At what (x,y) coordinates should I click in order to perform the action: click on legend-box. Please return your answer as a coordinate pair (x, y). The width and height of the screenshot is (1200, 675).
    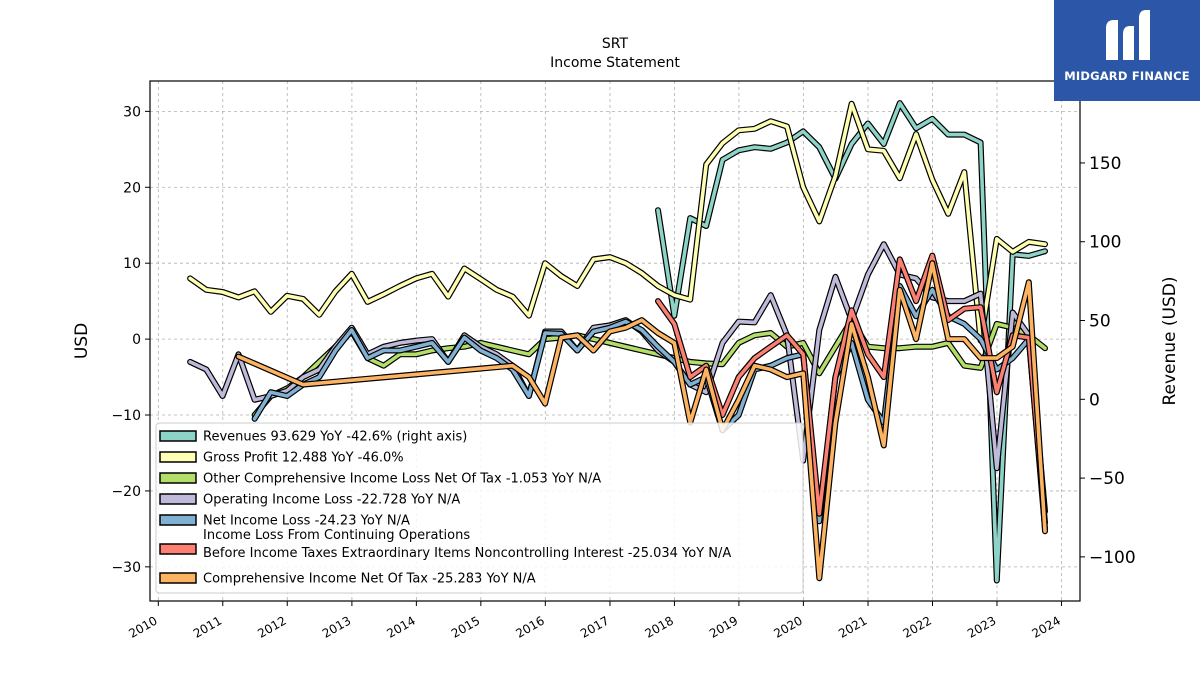
    Looking at the image, I should click on (479, 508).